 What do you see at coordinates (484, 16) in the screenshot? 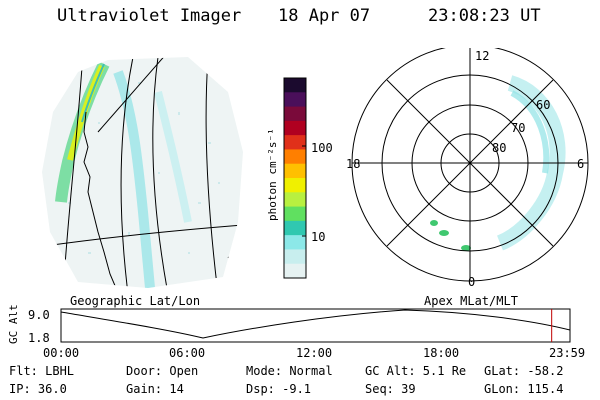
I see `observation-time: 23:08:23 UT` at bounding box center [484, 16].